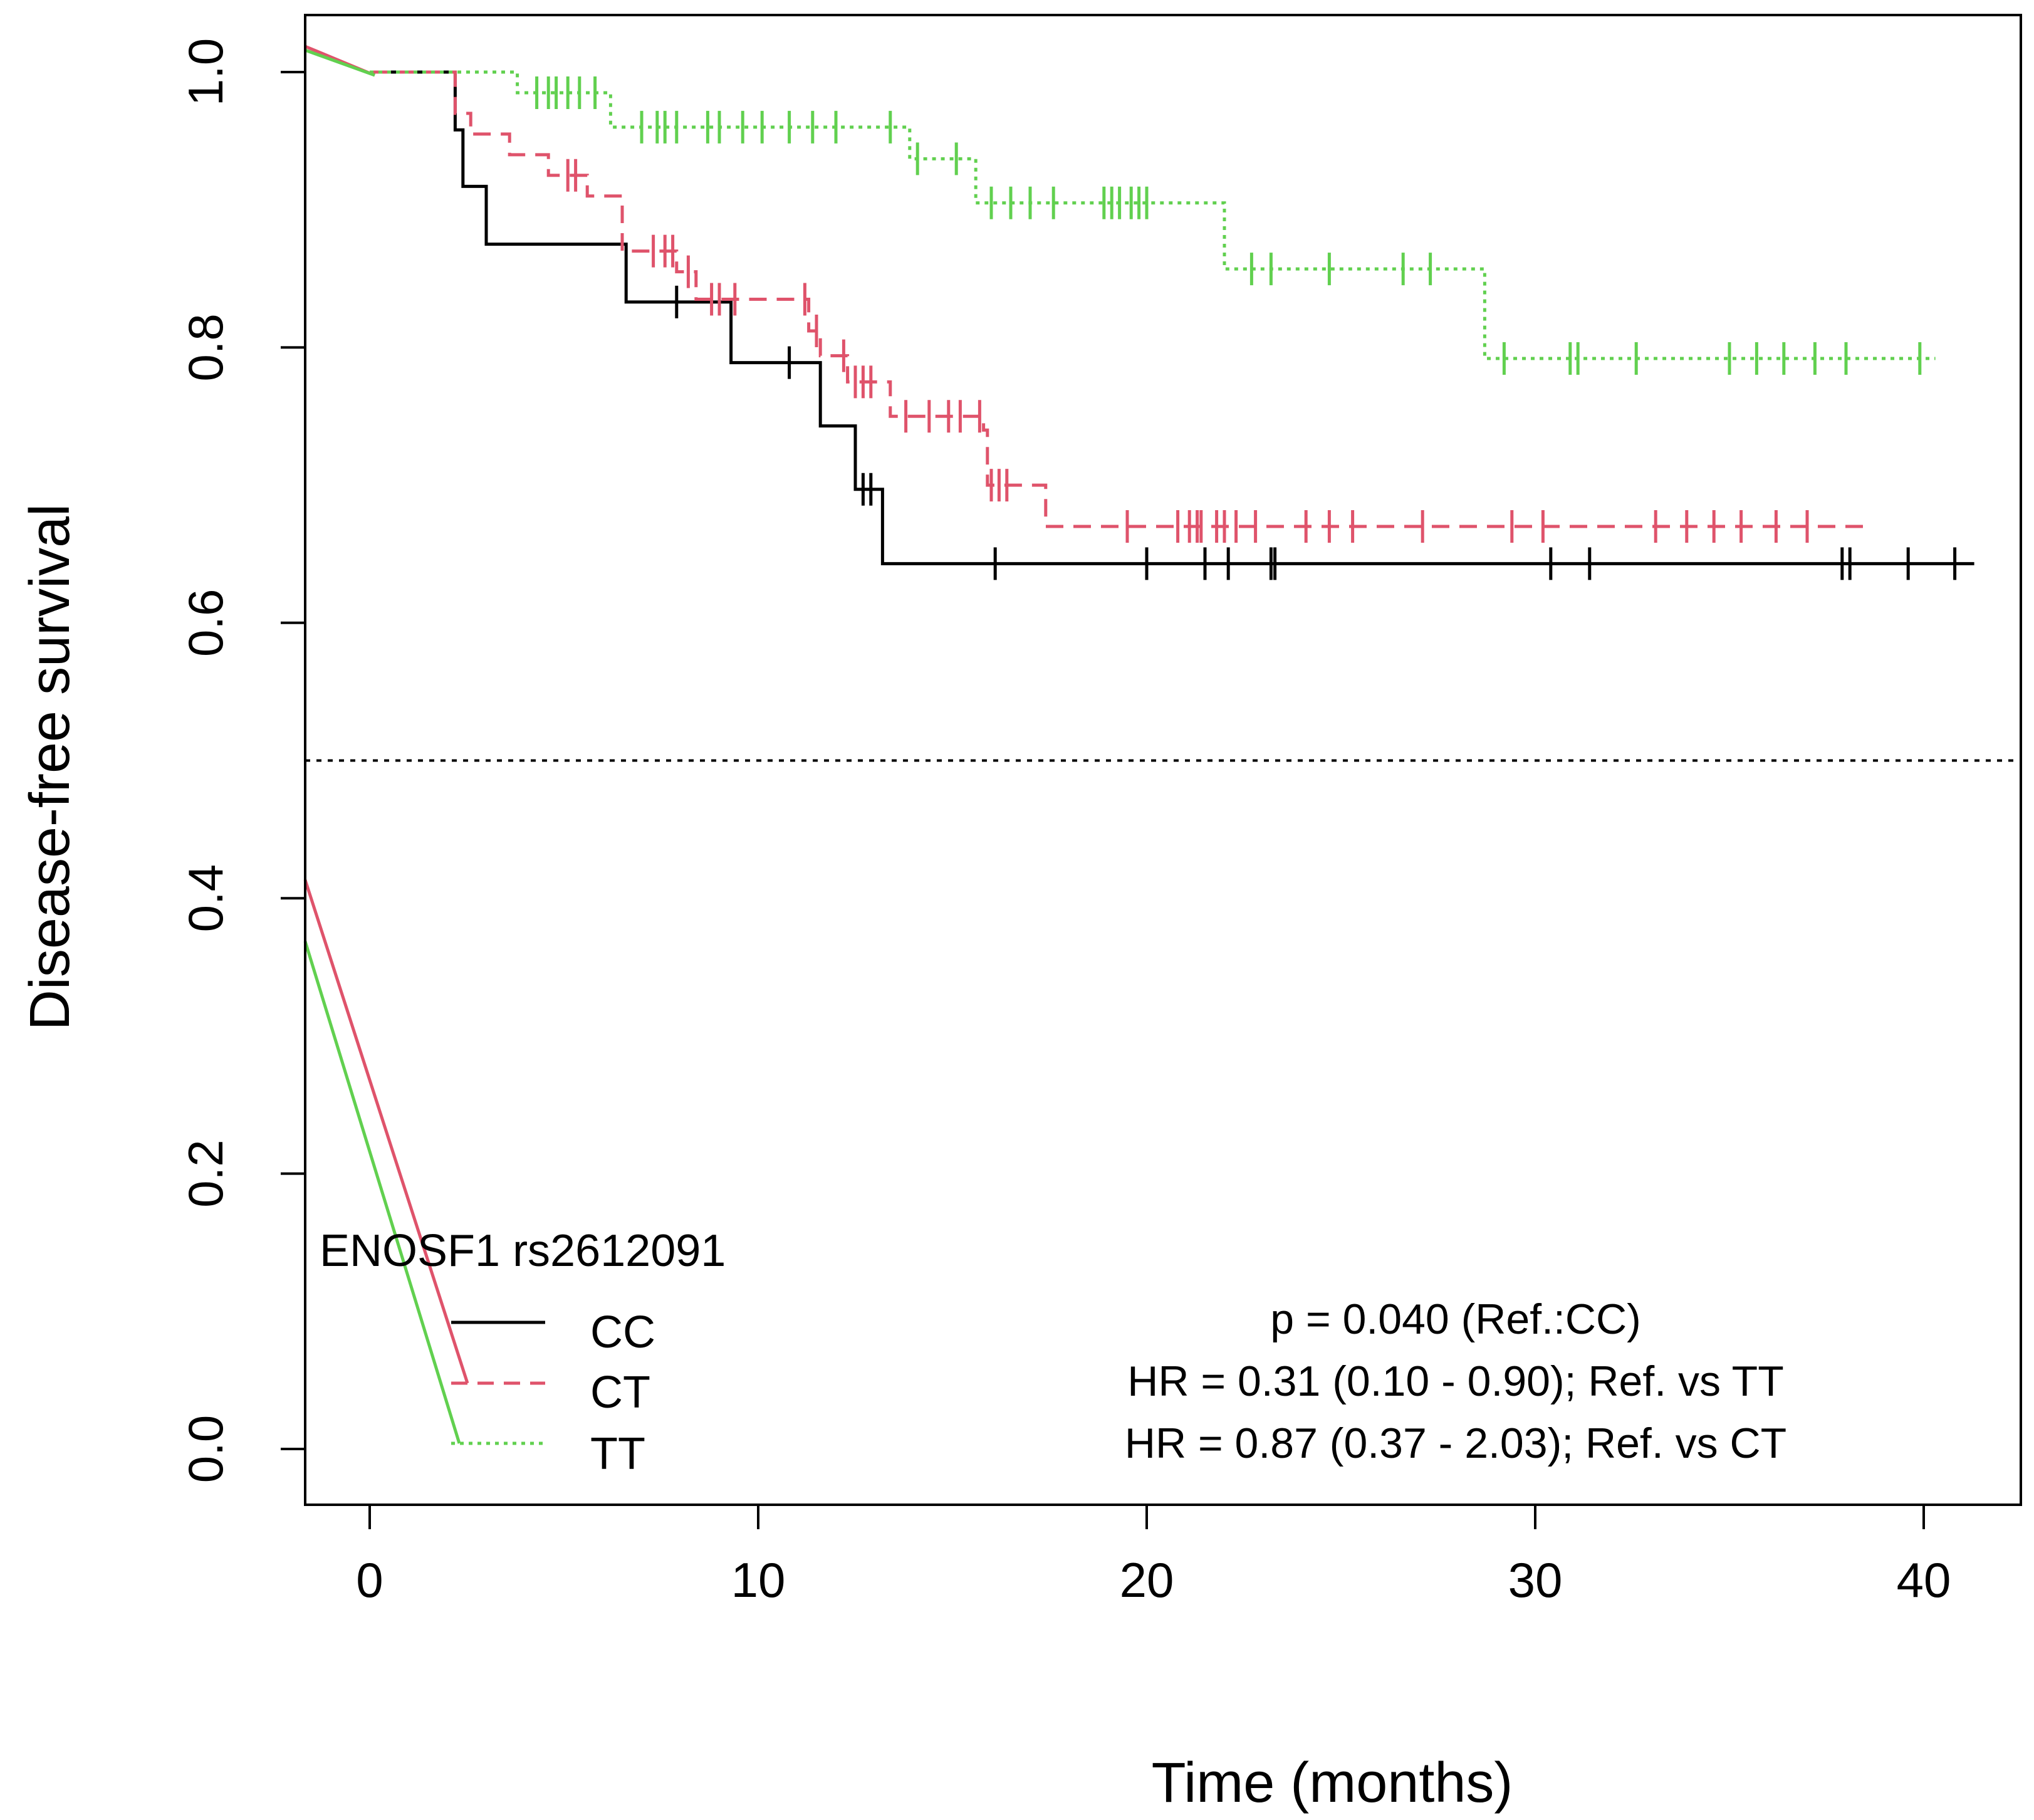  What do you see at coordinates (1536, 1580) in the screenshot?
I see `x-tick-label: 30` at bounding box center [1536, 1580].